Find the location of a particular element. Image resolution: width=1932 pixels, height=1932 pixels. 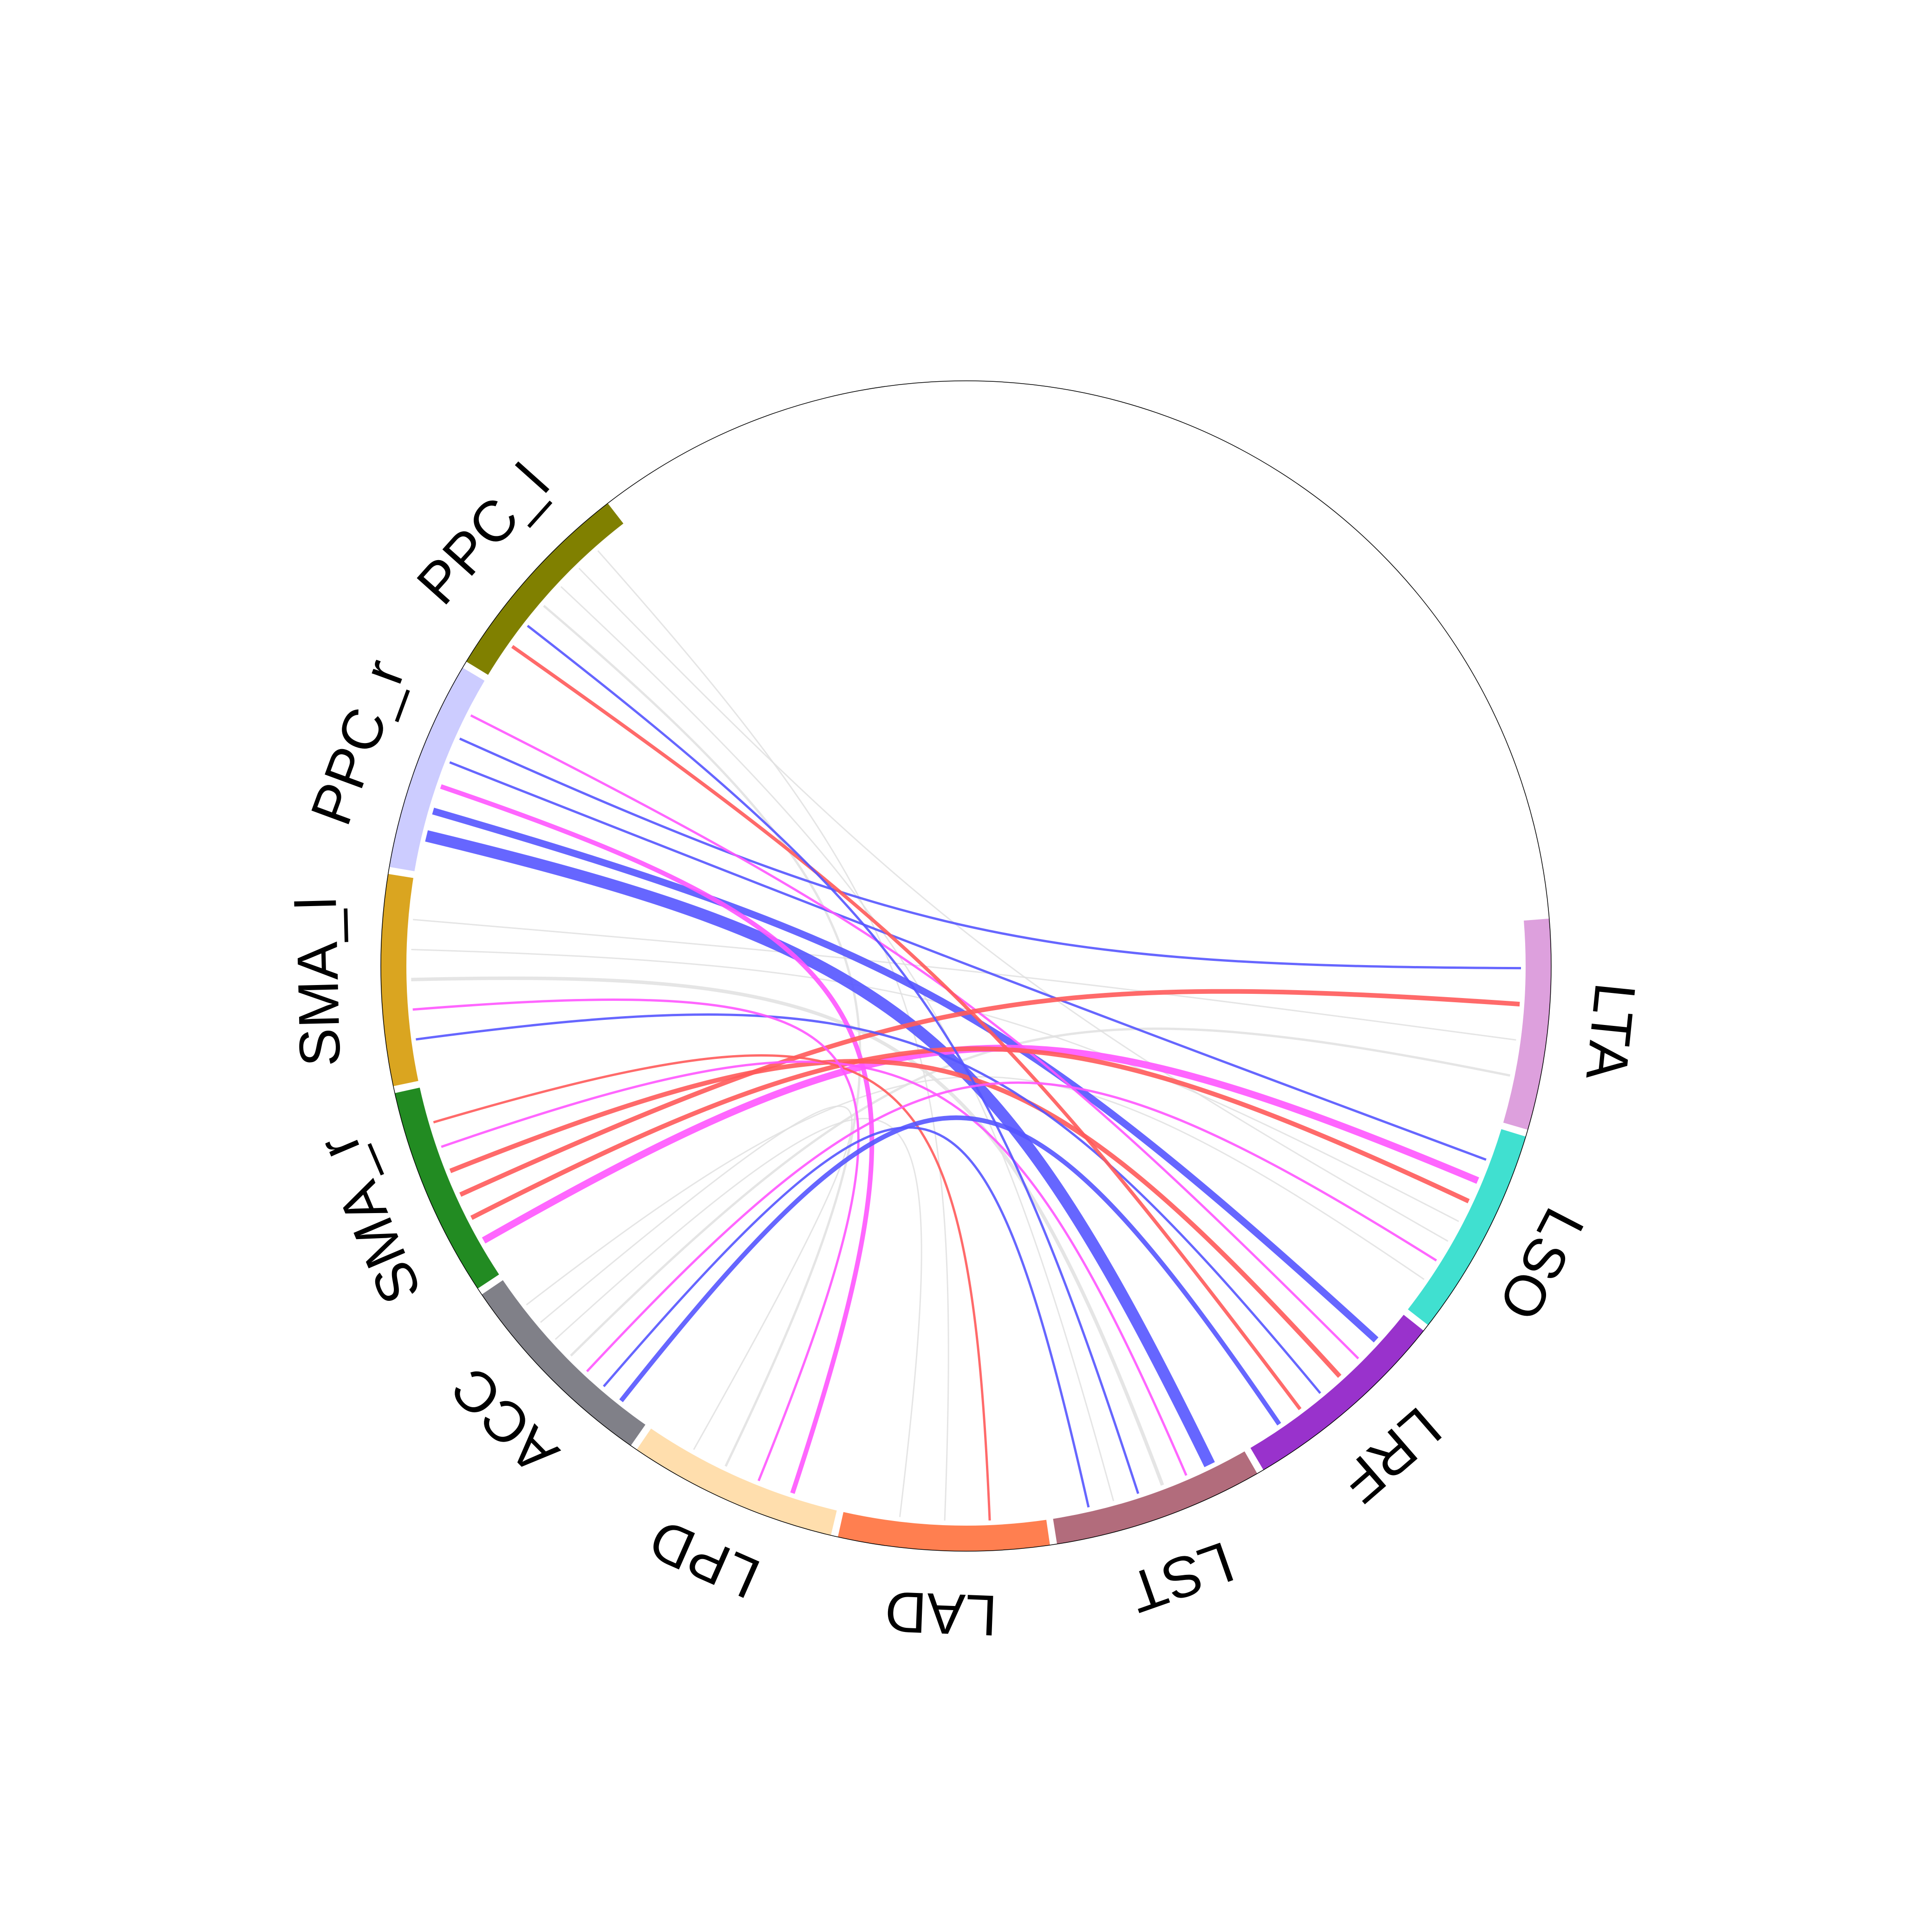

sector-arc-lad is located at coordinates (944, 1531).